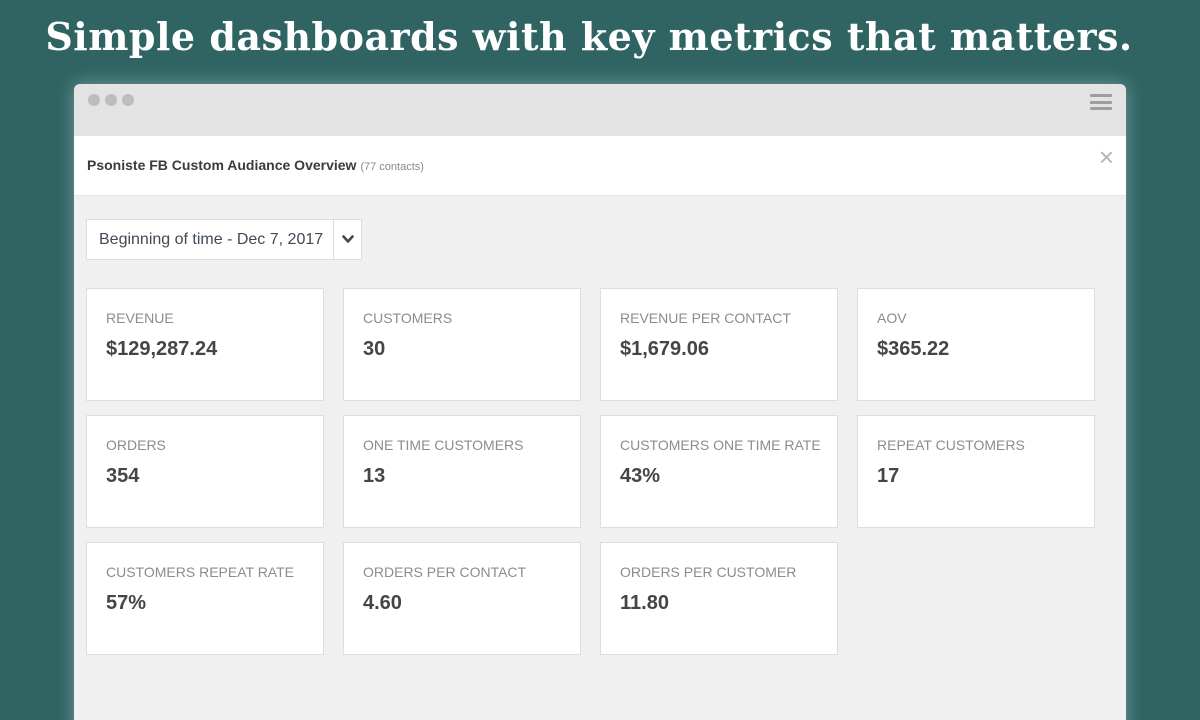  Describe the element at coordinates (462, 598) in the screenshot. I see `metric-card-orders-per-contact: ORDERS PER CONTACT 4.60` at that location.